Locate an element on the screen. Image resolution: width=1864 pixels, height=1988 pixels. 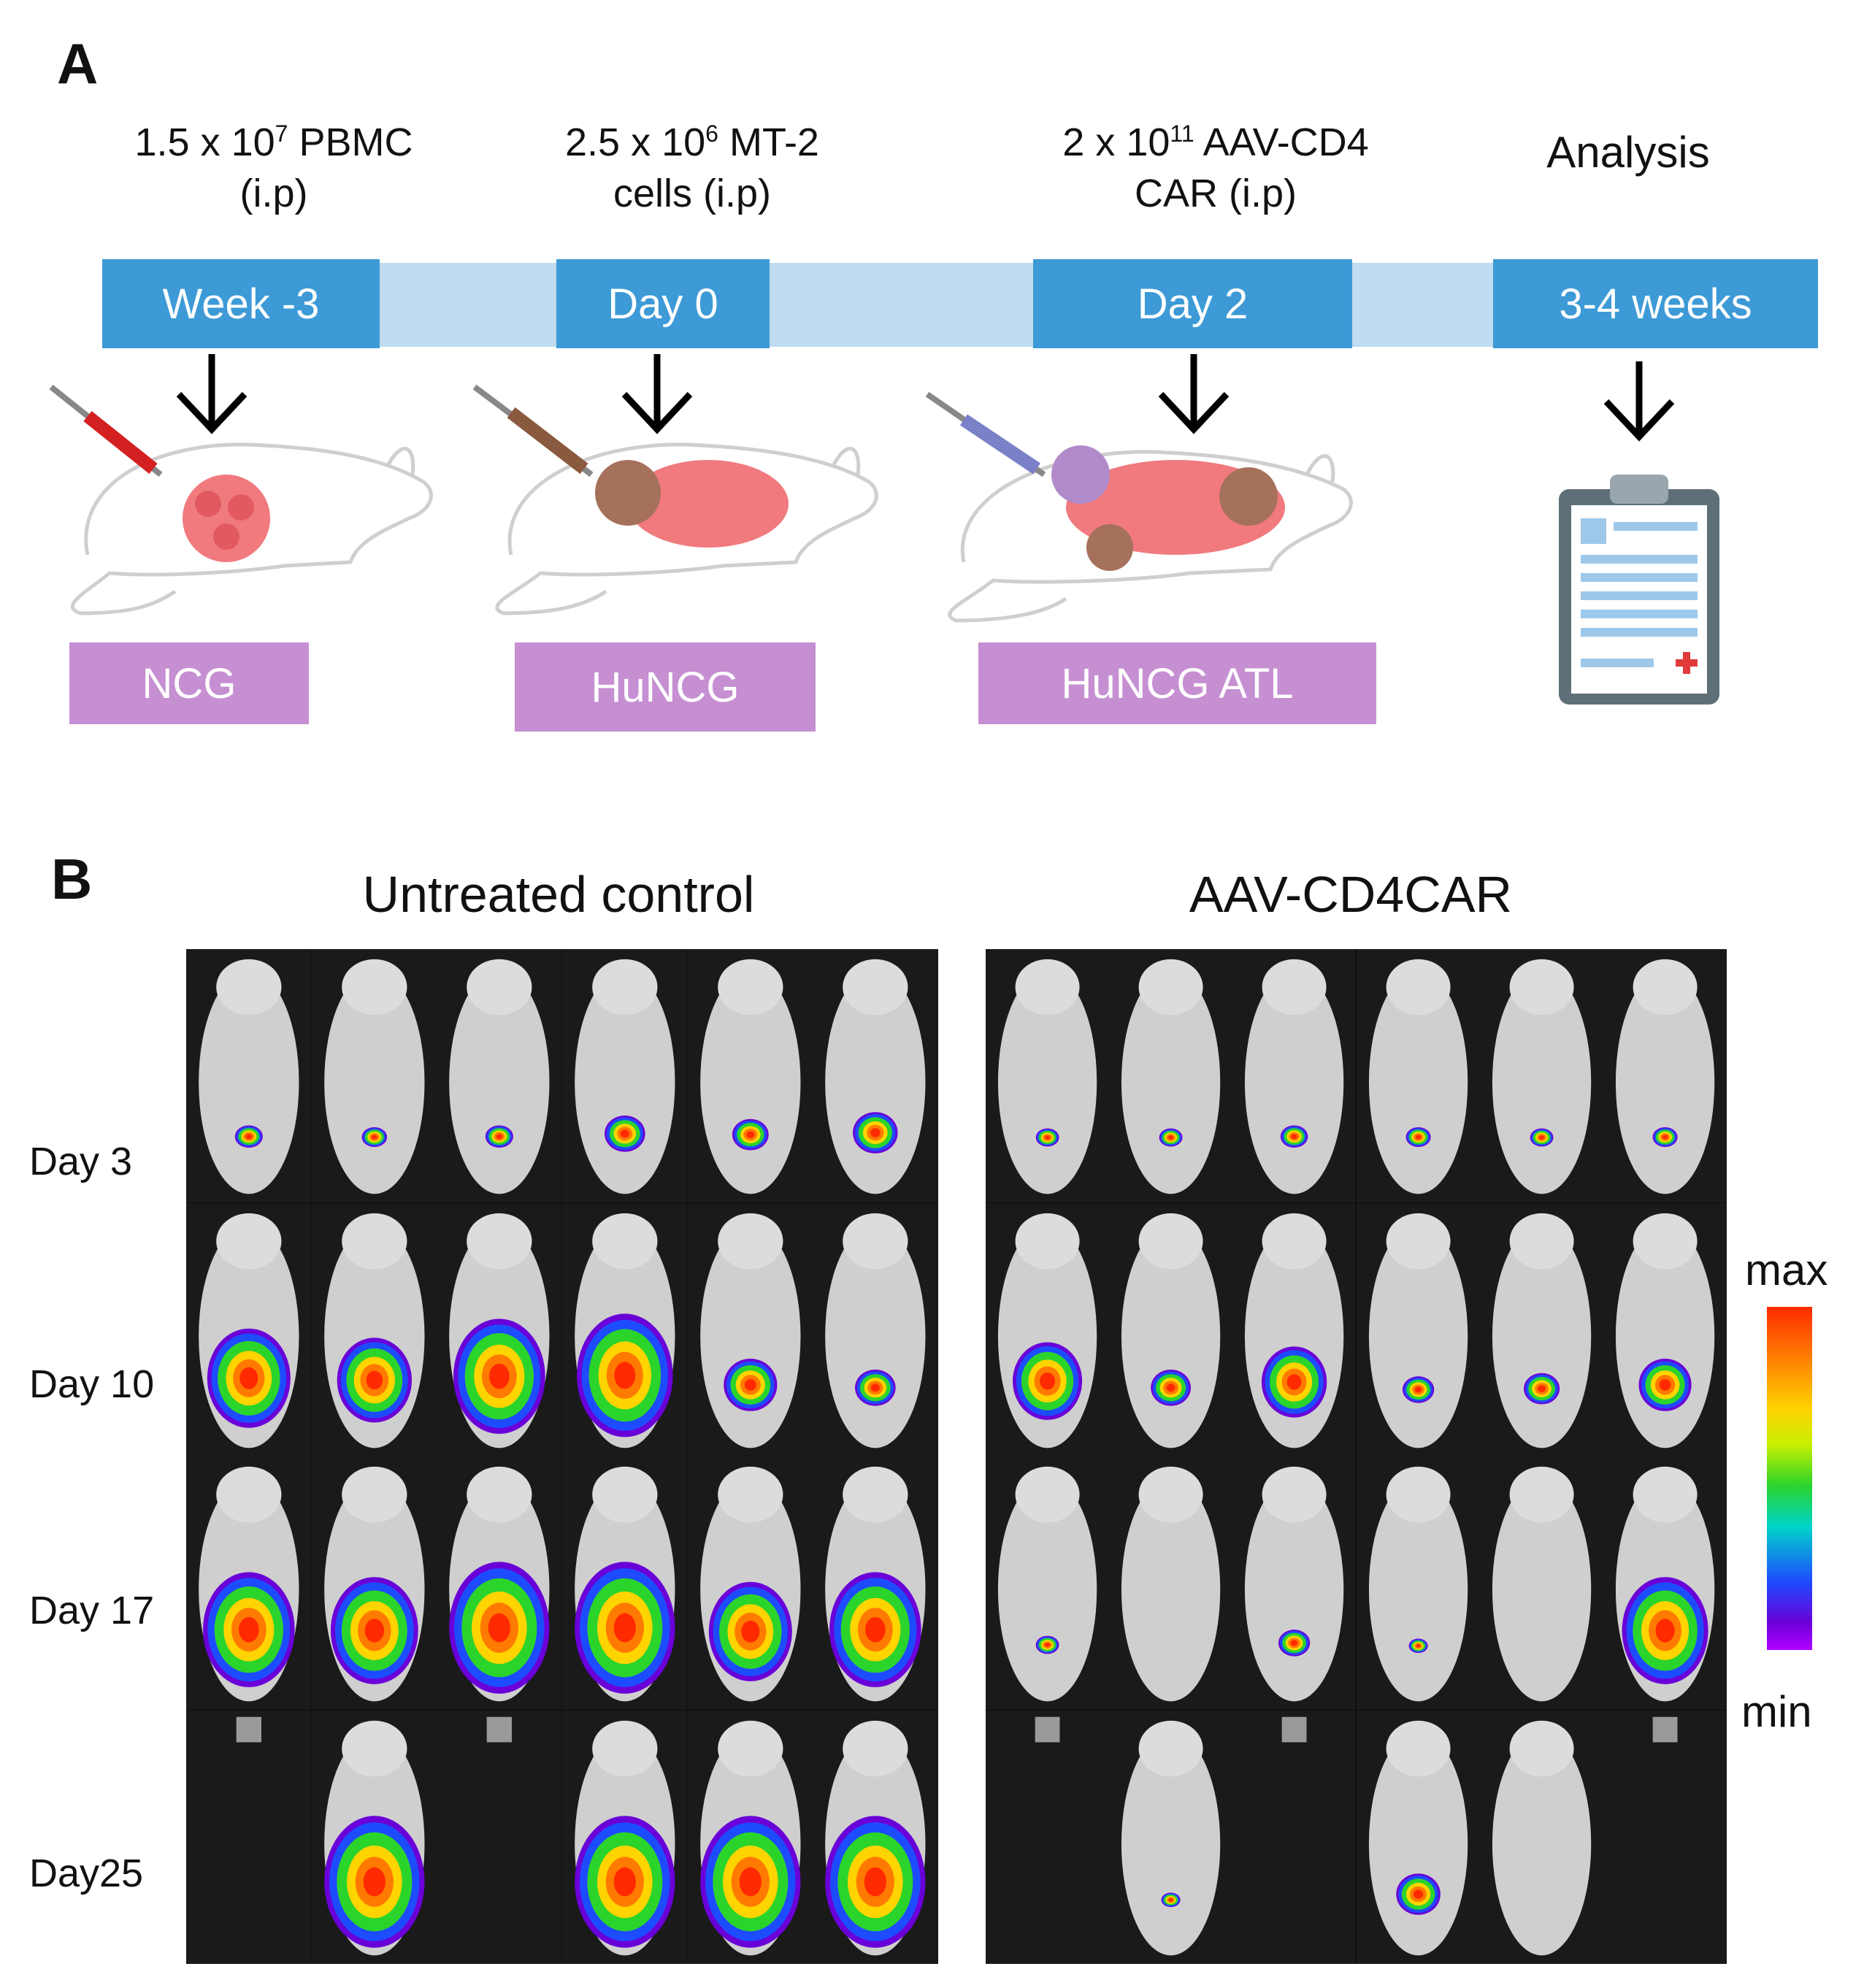
row-label-day-17: Day 17 is located at coordinates (92, 1611).